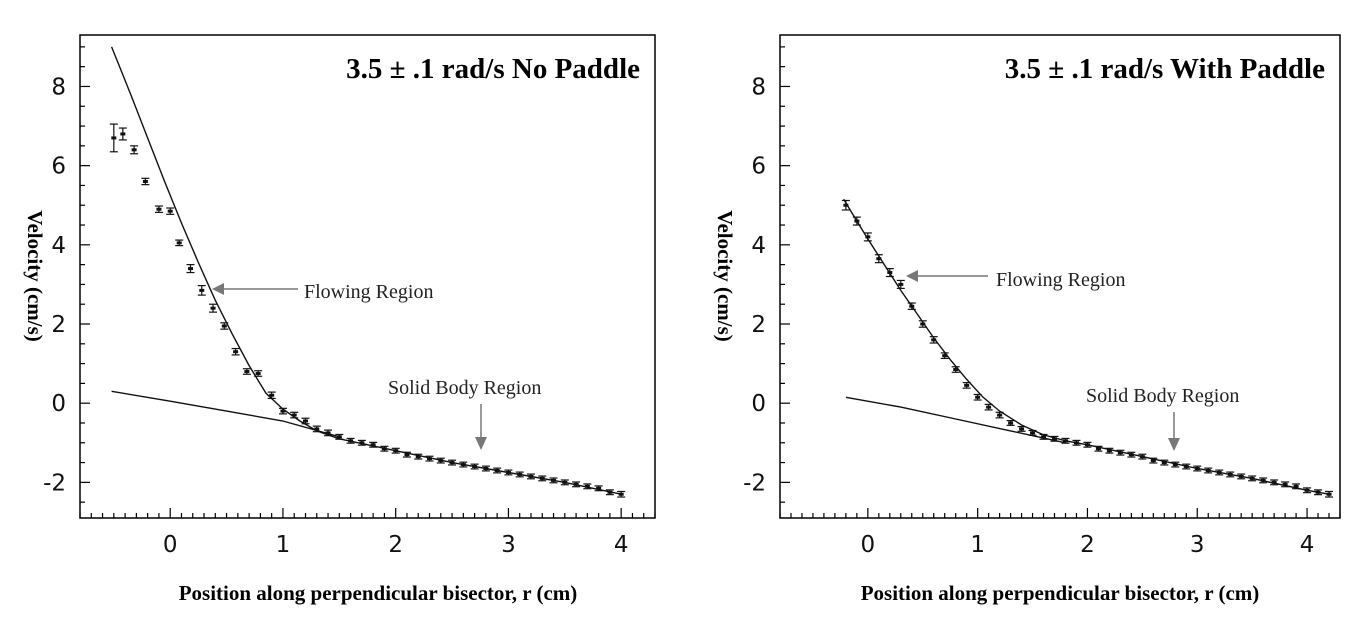 The image size is (1362, 617). I want to click on y-tick-label: 4, so click(58, 246).